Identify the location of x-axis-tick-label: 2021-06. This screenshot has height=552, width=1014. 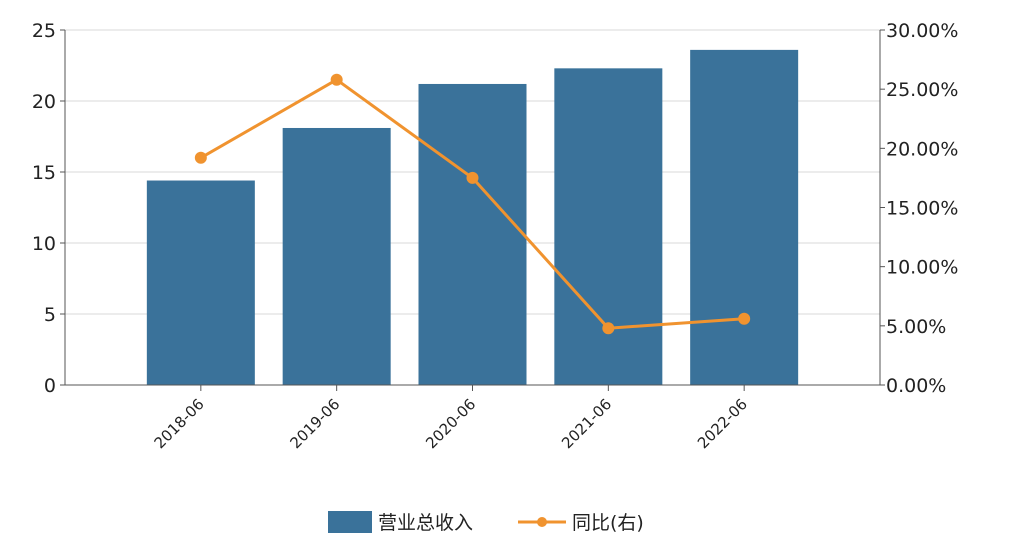
(586, 423).